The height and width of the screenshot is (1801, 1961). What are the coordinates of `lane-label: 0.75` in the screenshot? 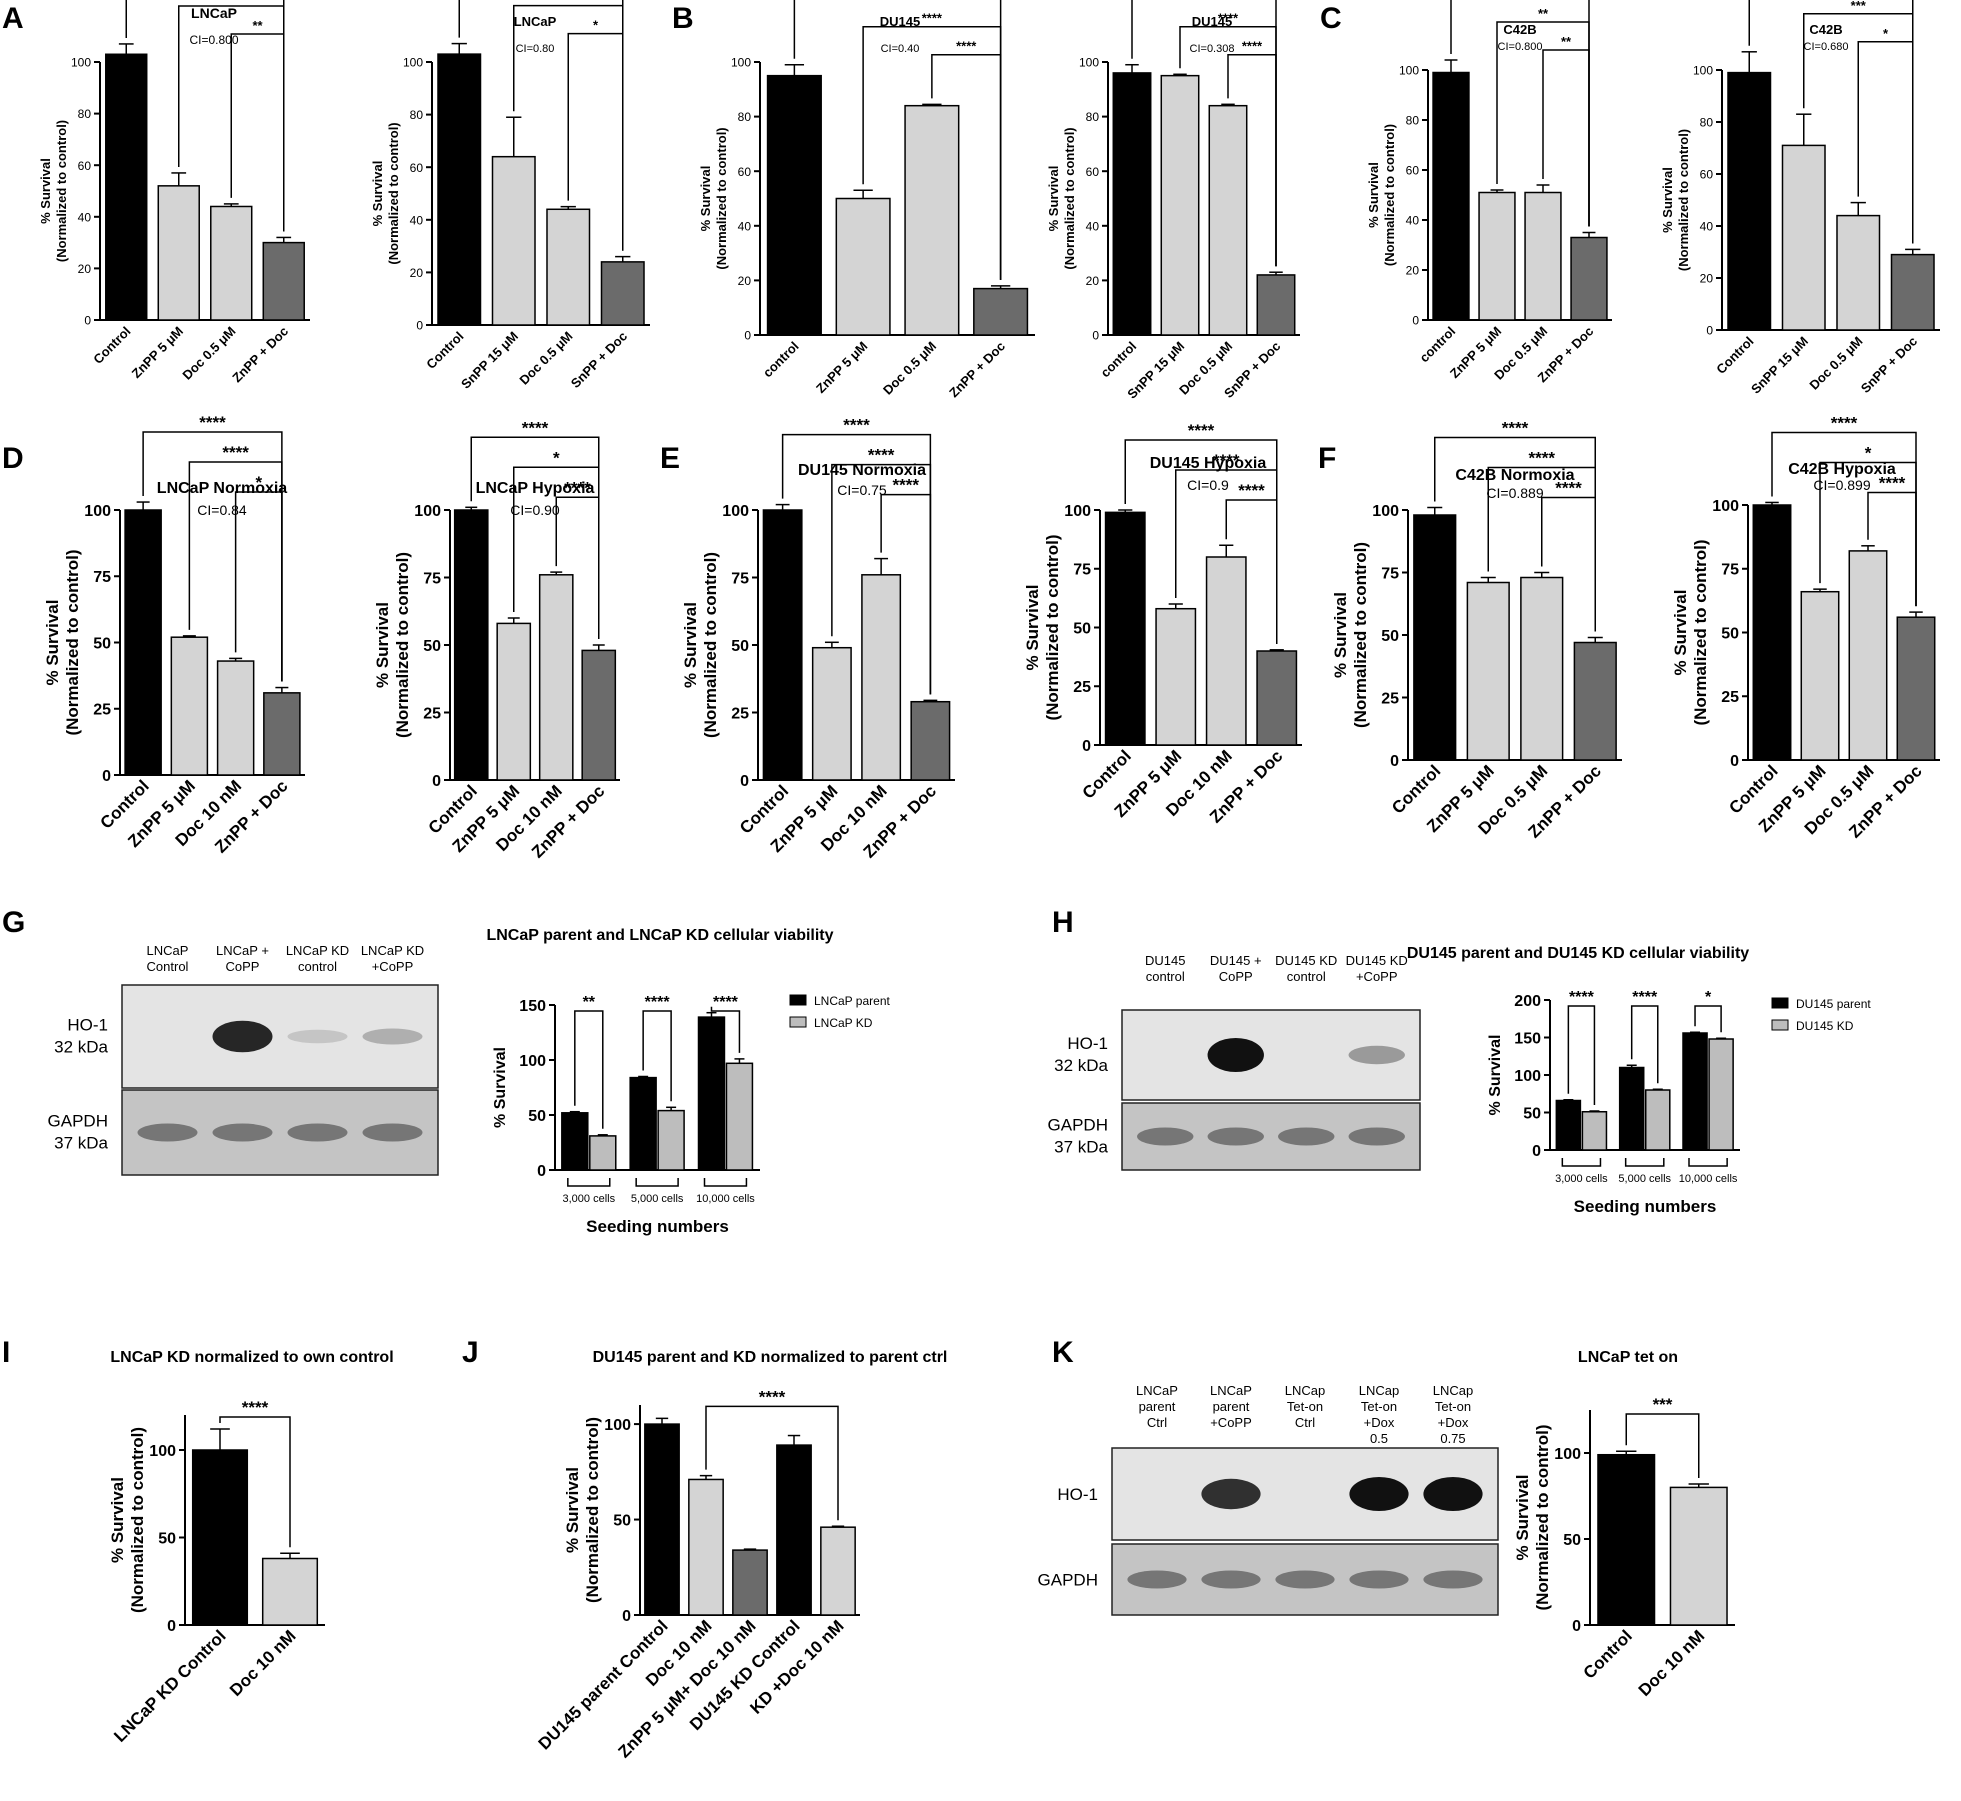 It's located at (1452, 1438).